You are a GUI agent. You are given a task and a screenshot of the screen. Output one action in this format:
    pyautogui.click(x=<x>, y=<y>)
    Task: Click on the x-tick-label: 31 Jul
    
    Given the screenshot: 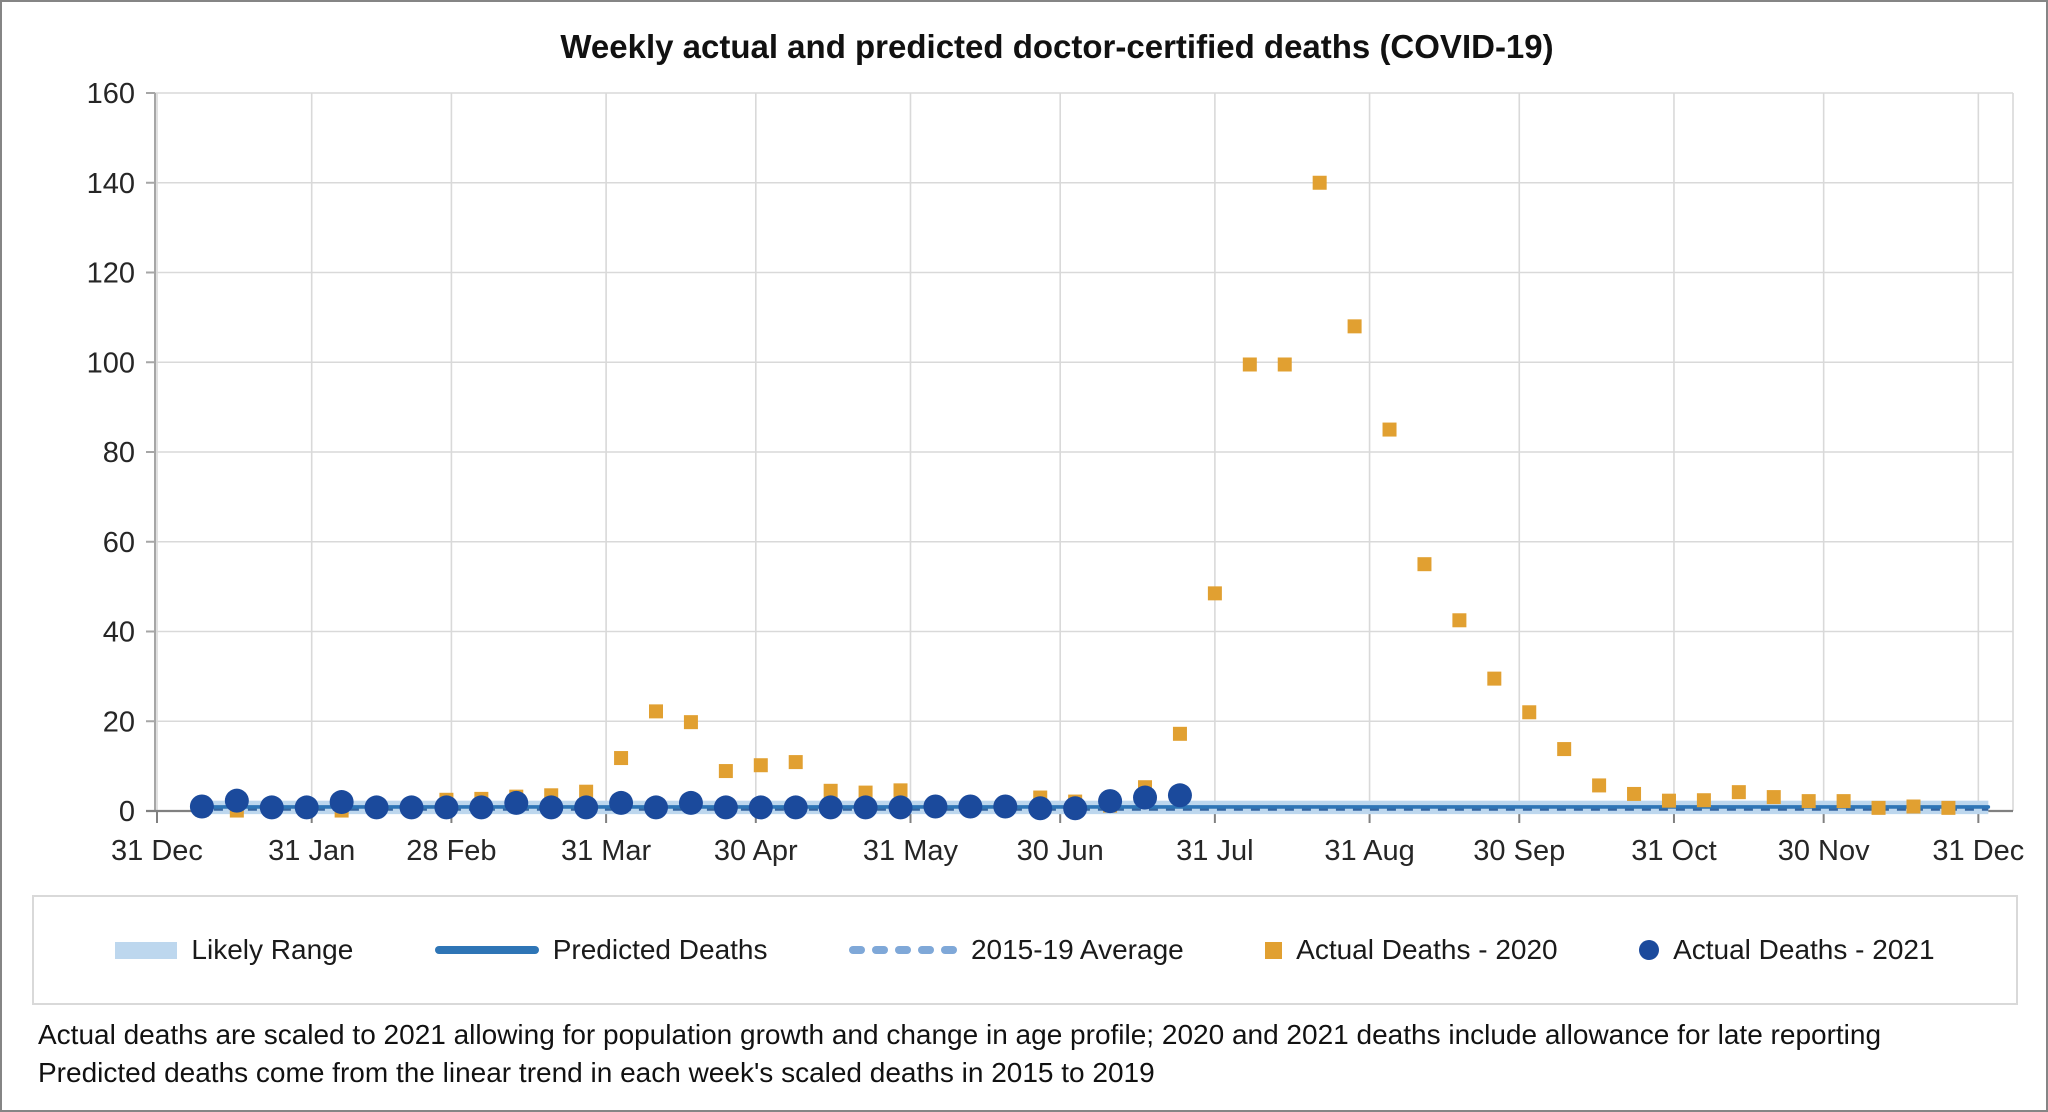 What is the action you would take?
    pyautogui.click(x=1214, y=851)
    